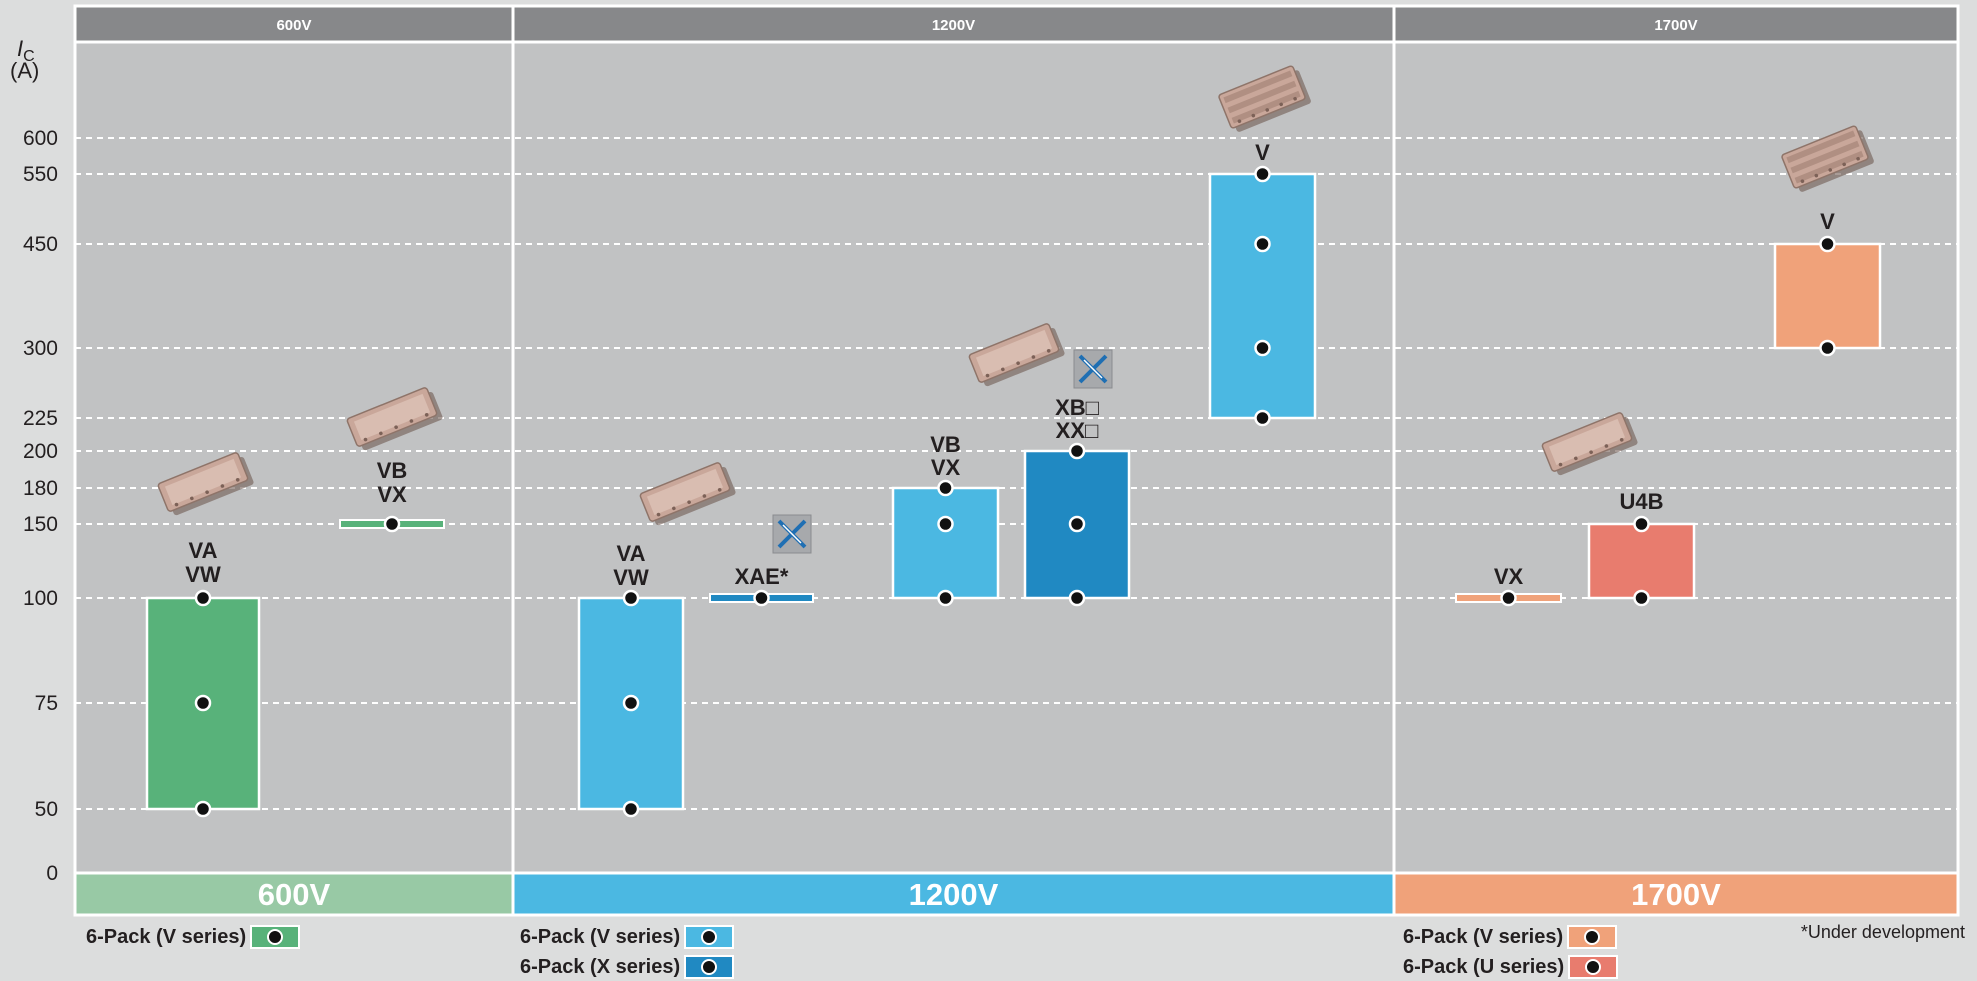 Image resolution: width=1977 pixels, height=981 pixels. I want to click on y-tick-label: 100, so click(40, 598).